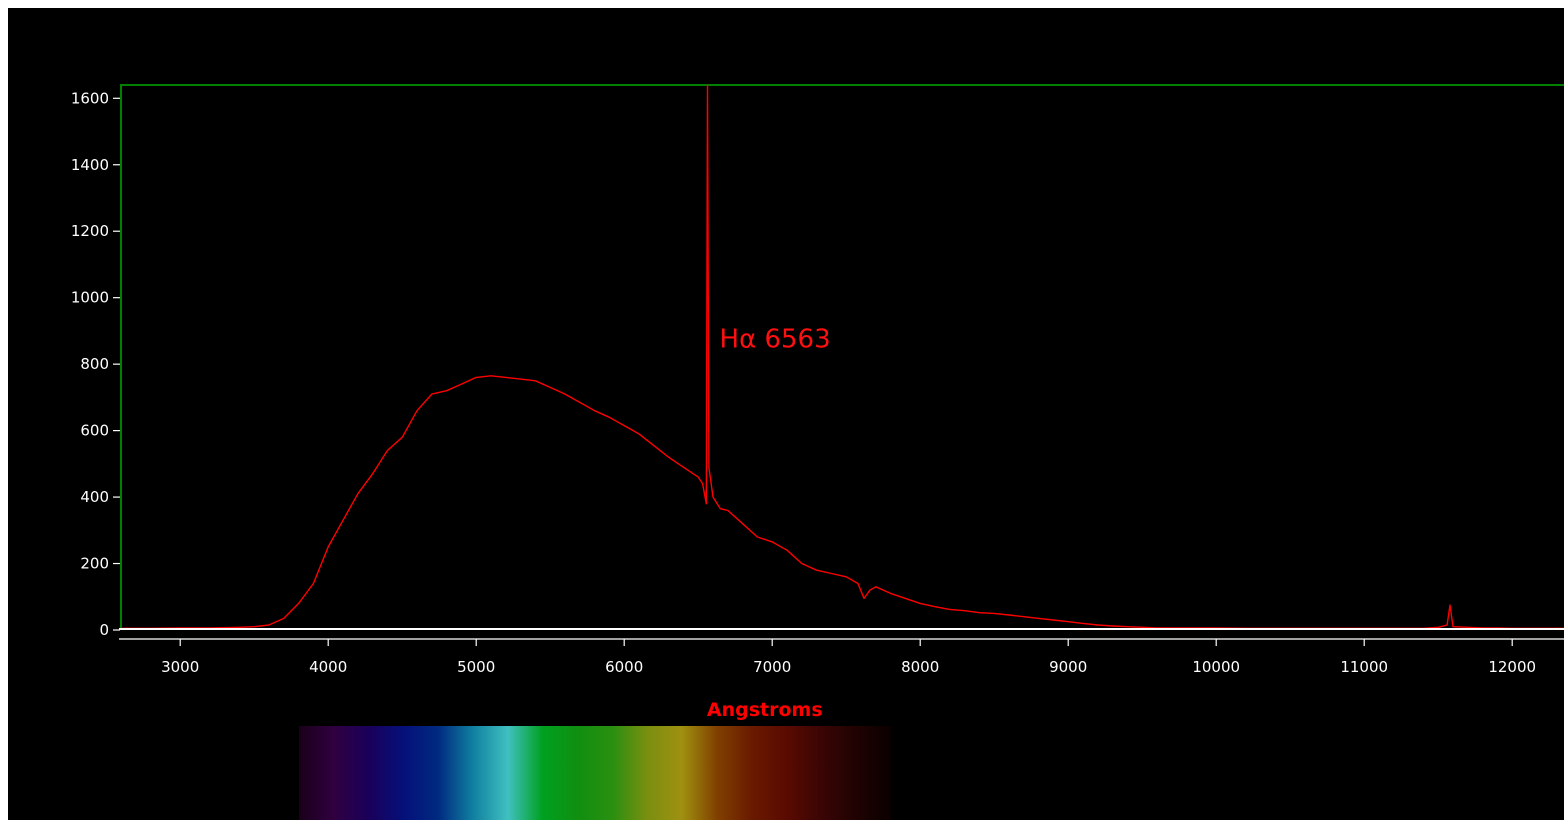 The height and width of the screenshot is (820, 1564). I want to click on x-tick-label: 11000, so click(1364, 667).